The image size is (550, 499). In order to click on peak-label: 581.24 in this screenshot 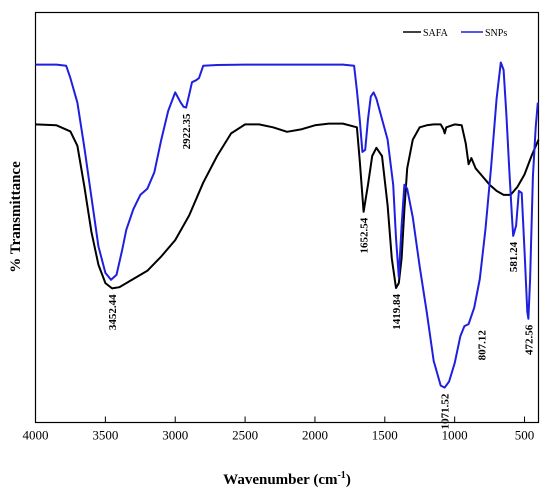, I will do `click(514, 256)`.